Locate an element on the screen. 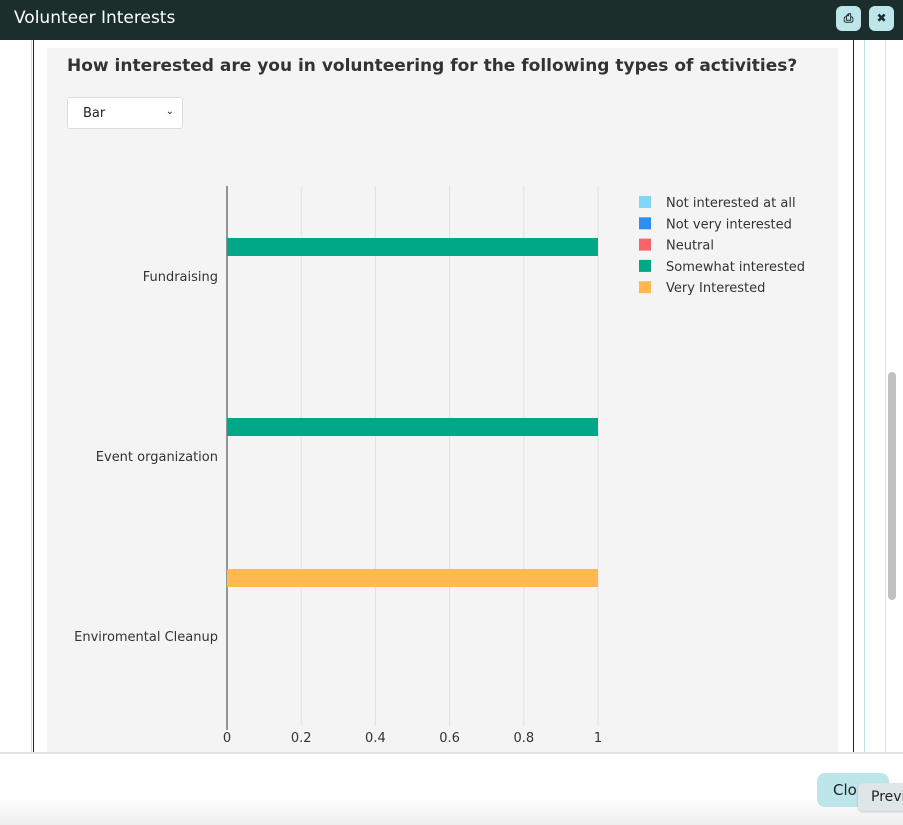  print-button: ⎙ is located at coordinates (848, 18).